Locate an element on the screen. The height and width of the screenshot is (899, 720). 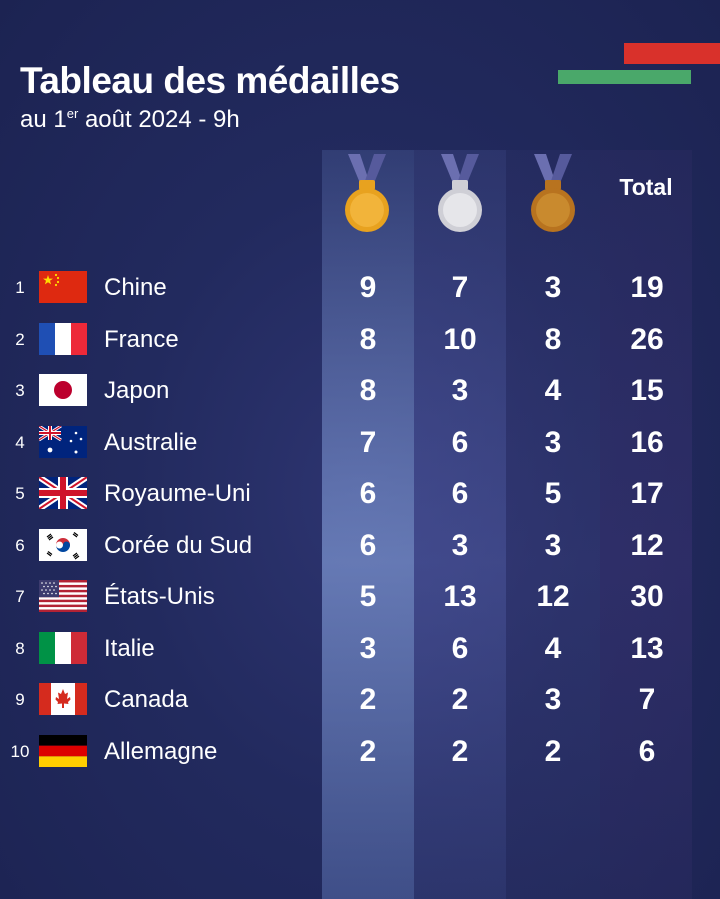
gold-count: 7 is located at coordinates (368, 442).